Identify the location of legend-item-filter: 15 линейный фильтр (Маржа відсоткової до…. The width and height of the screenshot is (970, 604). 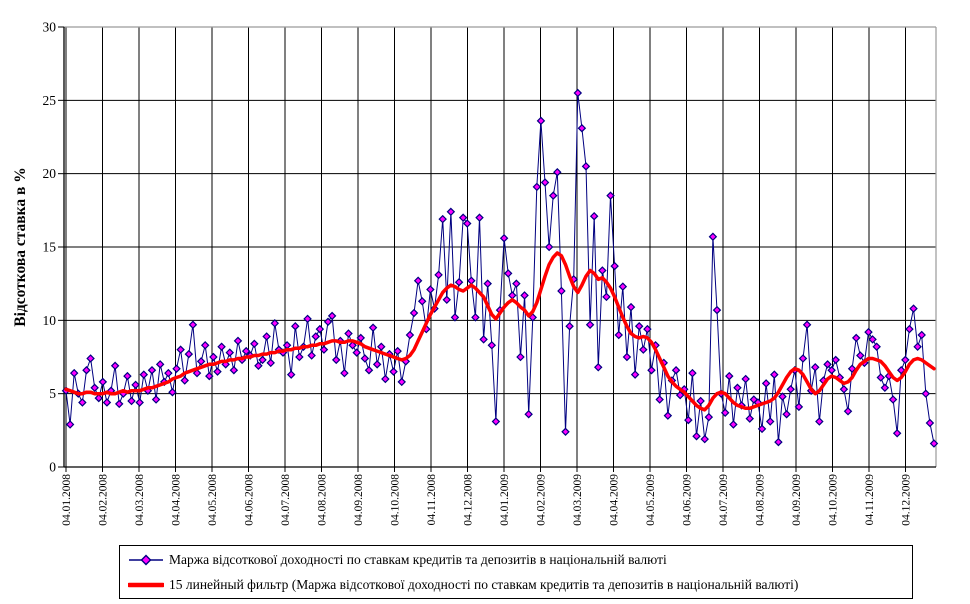
(520, 585).